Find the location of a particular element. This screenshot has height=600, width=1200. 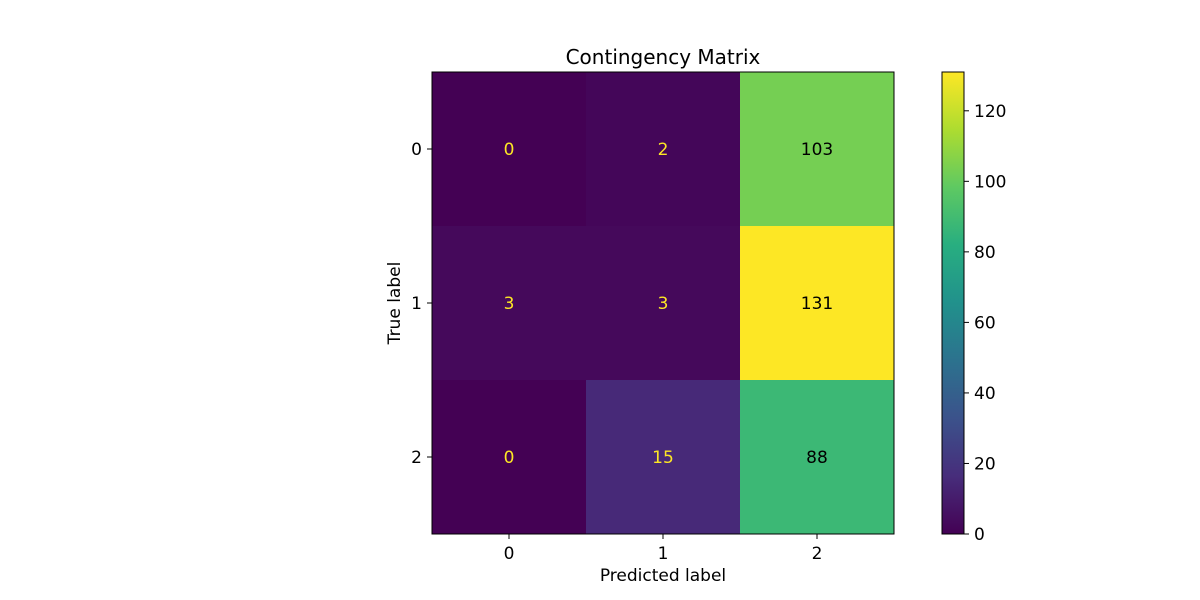

x-tick-label: 1 is located at coordinates (663, 554).